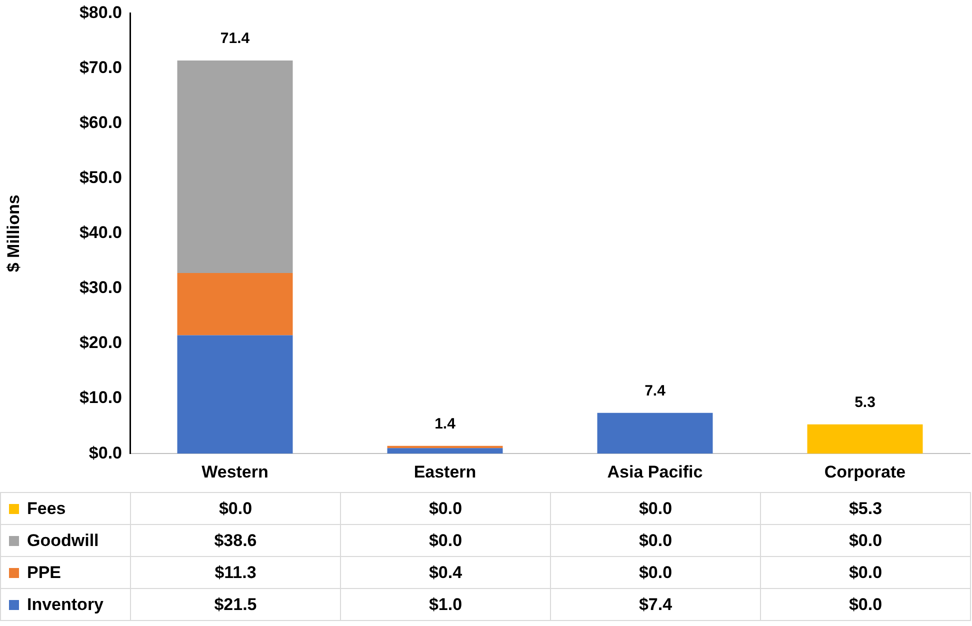 Image resolution: width=972 pixels, height=626 pixels. I want to click on y-tick-label: $80.0, so click(100, 12).